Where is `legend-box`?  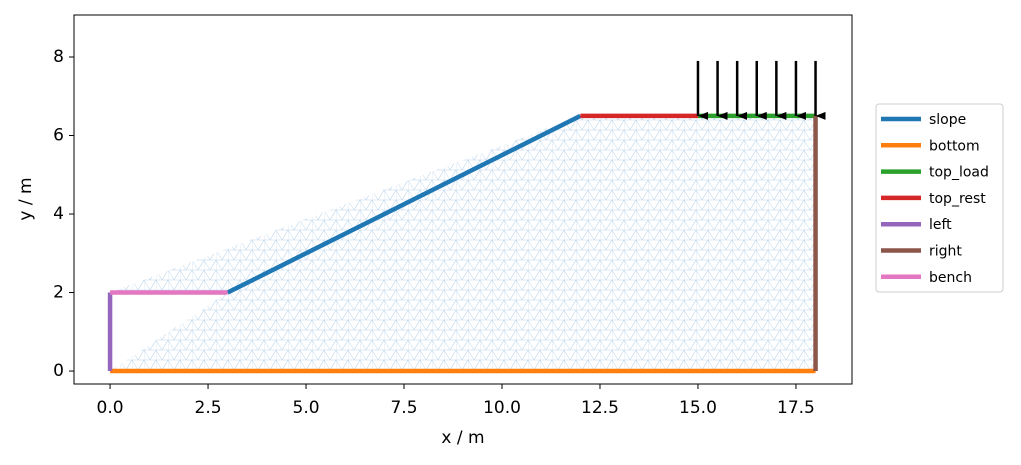
legend-box is located at coordinates (939, 198).